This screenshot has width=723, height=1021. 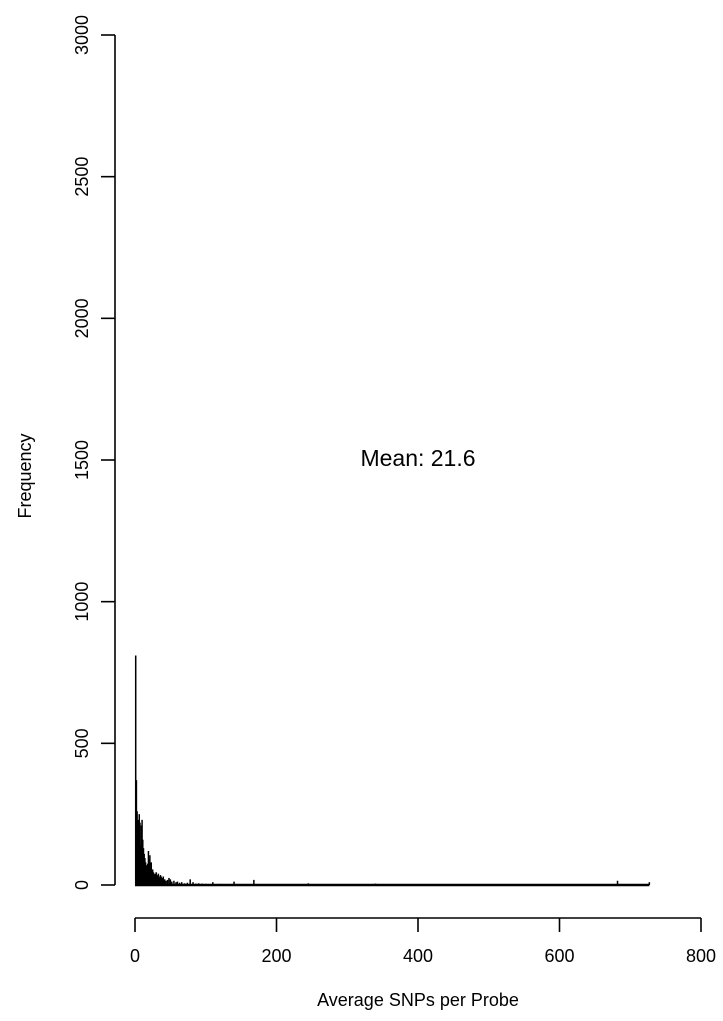 I want to click on x-tick-label: 400, so click(x=418, y=956).